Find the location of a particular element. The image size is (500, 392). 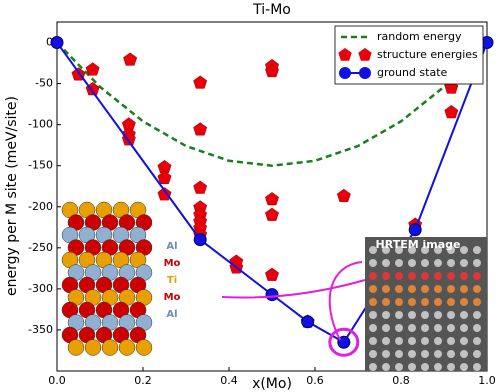

x-tick-label: 0.0 is located at coordinates (57, 380).